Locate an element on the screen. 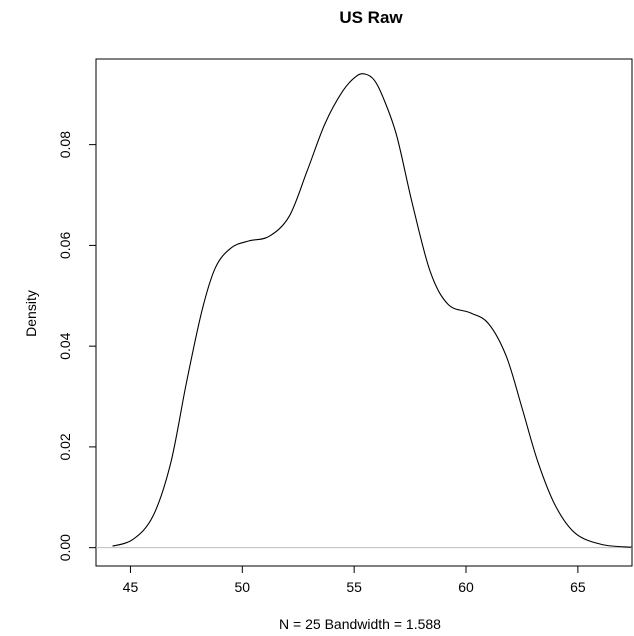 The image size is (634, 636). y-tick-label-0.08: 0.08 is located at coordinates (65, 144).